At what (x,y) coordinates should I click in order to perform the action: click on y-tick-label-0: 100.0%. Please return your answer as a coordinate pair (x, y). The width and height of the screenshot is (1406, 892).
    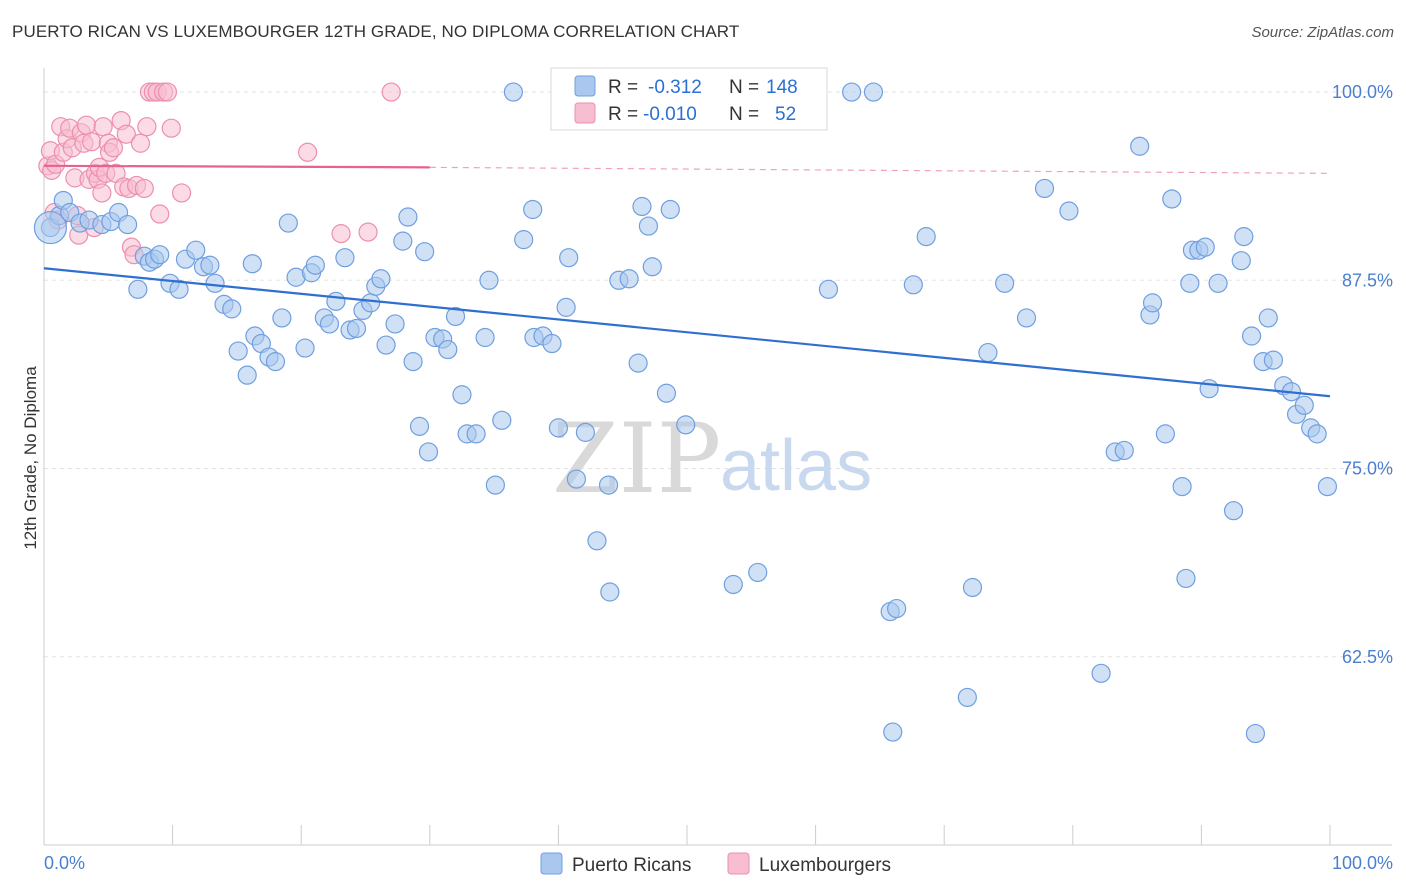
    Looking at the image, I should click on (1362, 92).